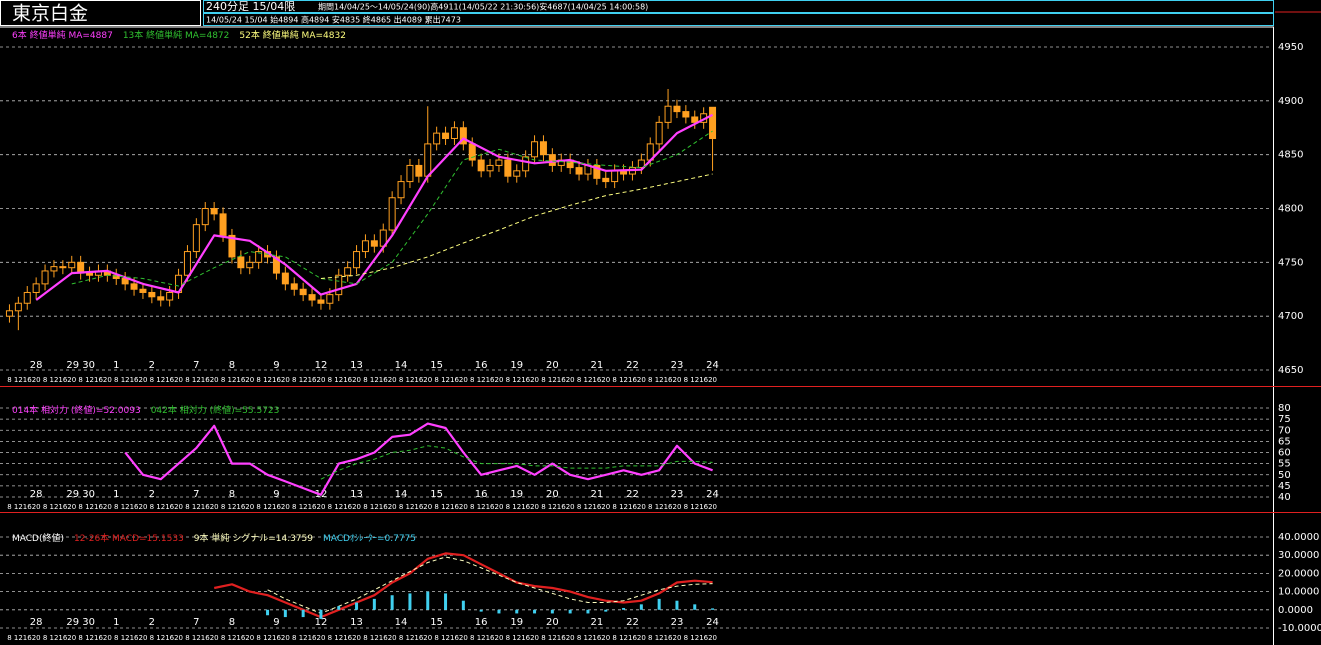 Image resolution: width=1321 pixels, height=645 pixels. Describe the element at coordinates (250, 6) in the screenshot. I see `timeframe: 240分足 15/04限` at that location.